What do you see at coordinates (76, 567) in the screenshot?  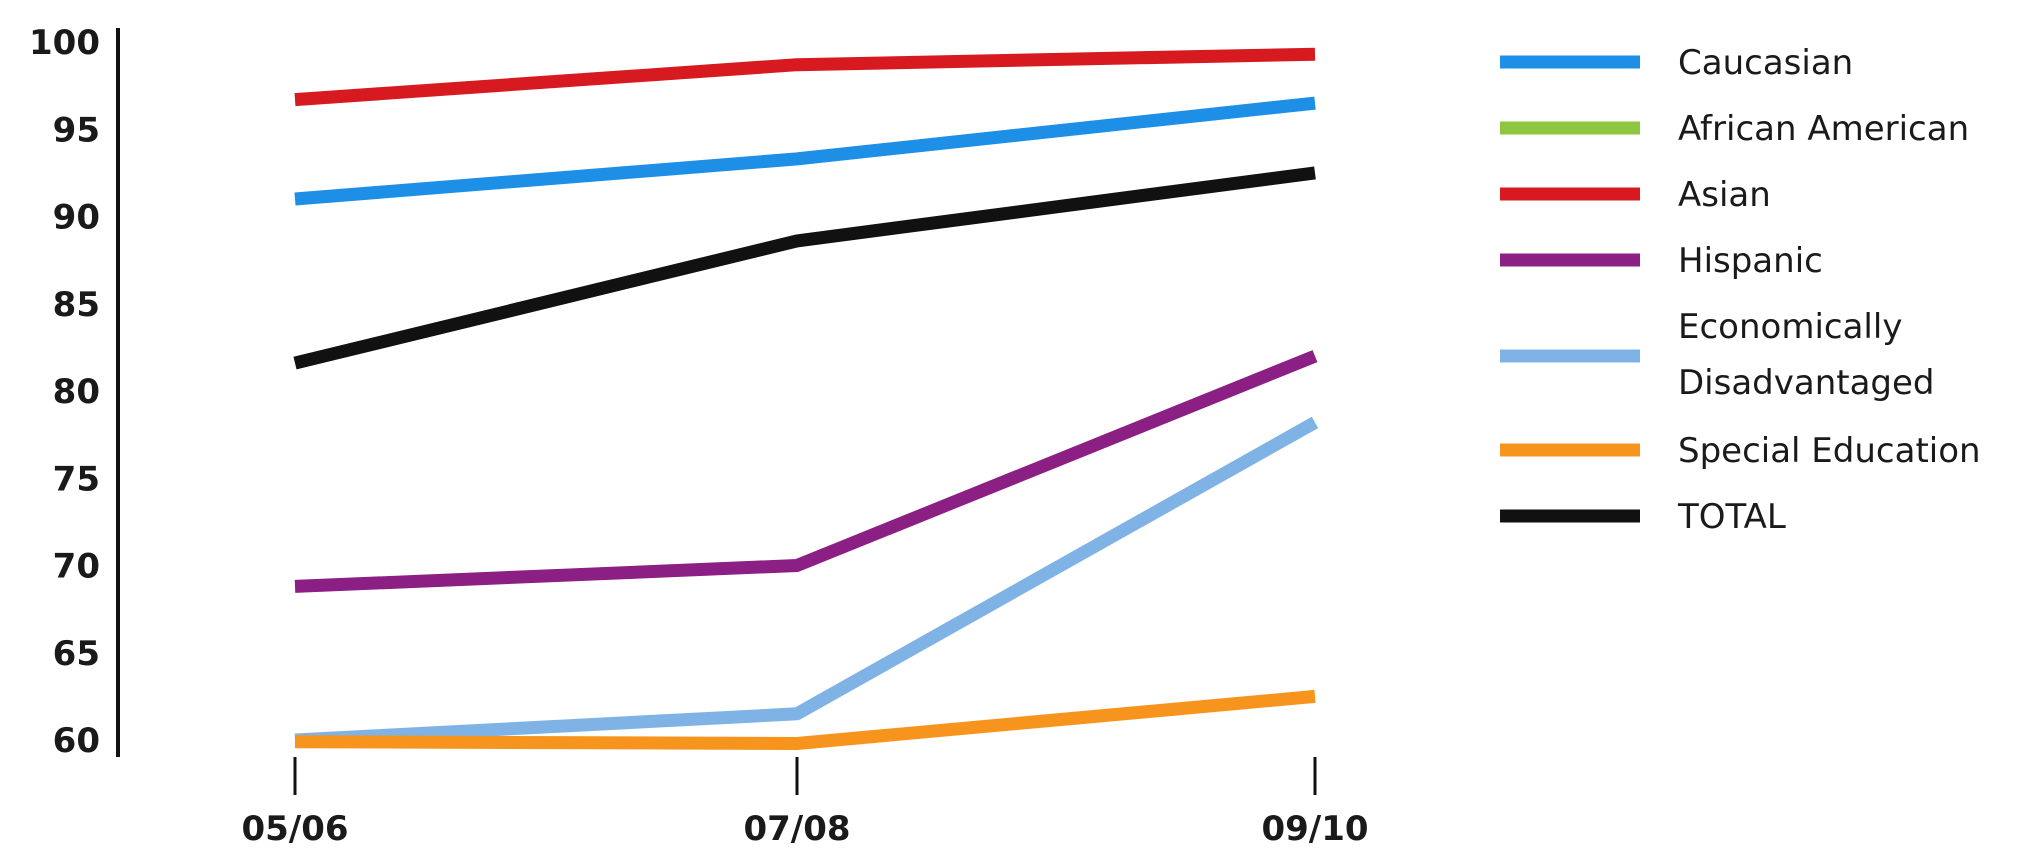 I see `y-tick-label: 70` at bounding box center [76, 567].